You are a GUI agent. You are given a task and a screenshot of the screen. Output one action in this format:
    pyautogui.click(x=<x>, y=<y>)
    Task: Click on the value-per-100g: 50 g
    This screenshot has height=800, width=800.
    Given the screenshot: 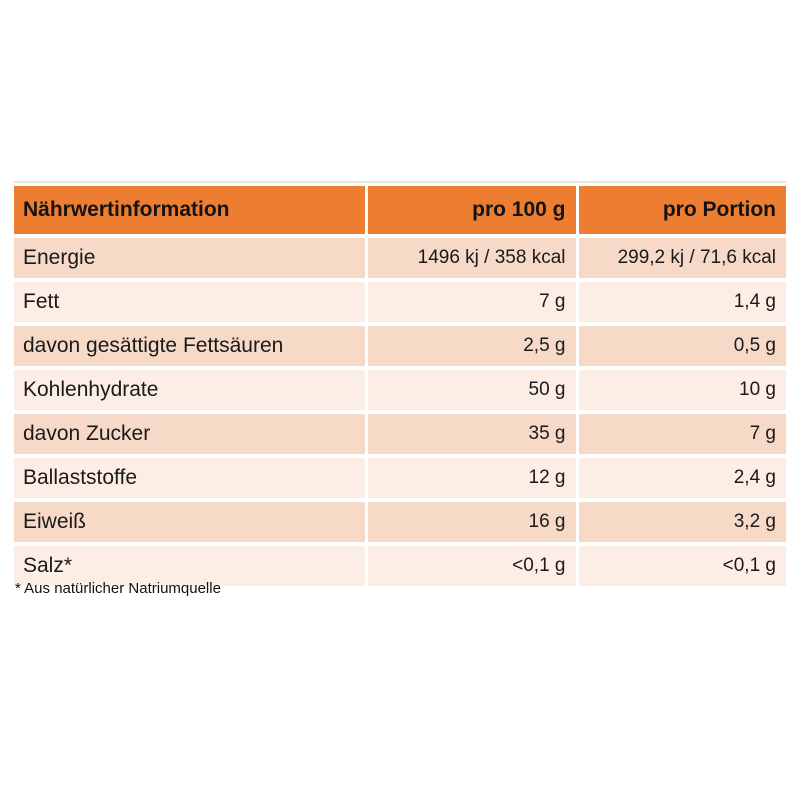 What is the action you would take?
    pyautogui.click(x=470, y=389)
    